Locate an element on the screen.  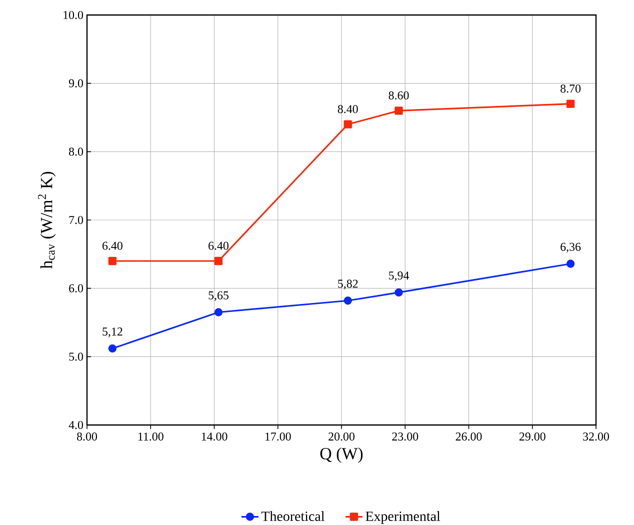
y-tick-label: 8.0 is located at coordinates (76, 152).